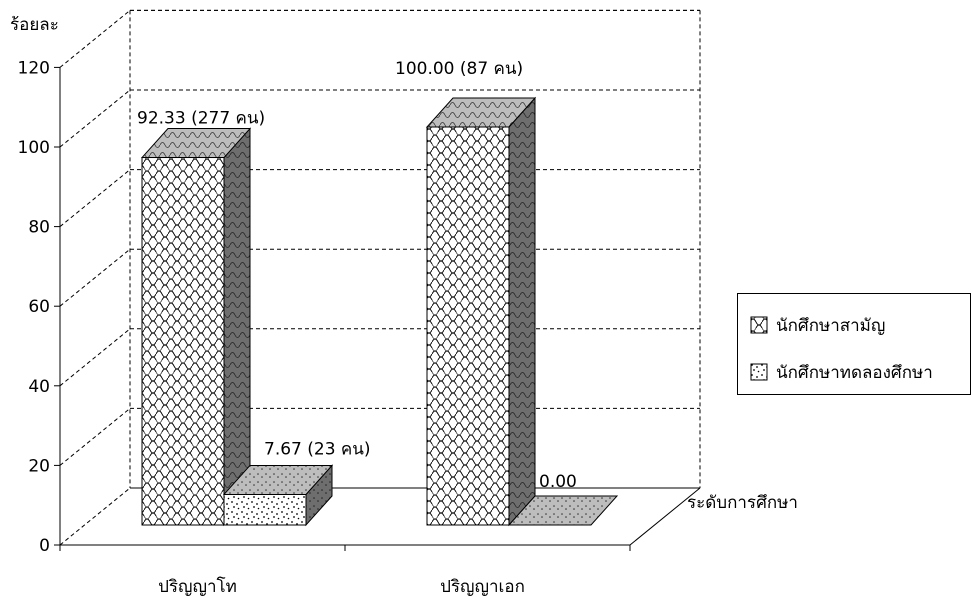 Image resolution: width=972 pixels, height=599 pixels. Describe the element at coordinates (854, 372) in the screenshot. I see `legend-label-trial: นักศึกษาทดลองศึกษา` at that location.